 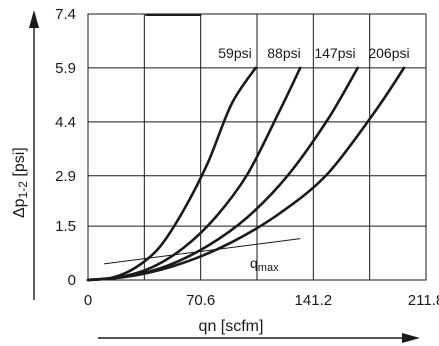 What do you see at coordinates (65, 68) in the screenshot?
I see `y-tick-label: 5.9` at bounding box center [65, 68].